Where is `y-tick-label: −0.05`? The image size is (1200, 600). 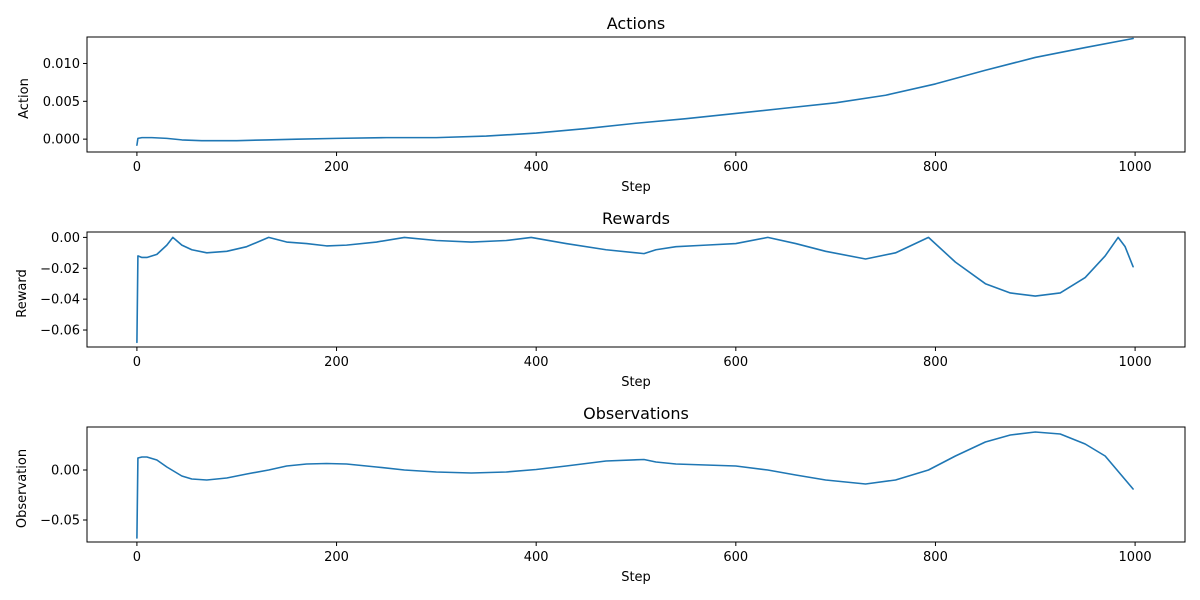 y-tick-label: −0.05 is located at coordinates (60, 521).